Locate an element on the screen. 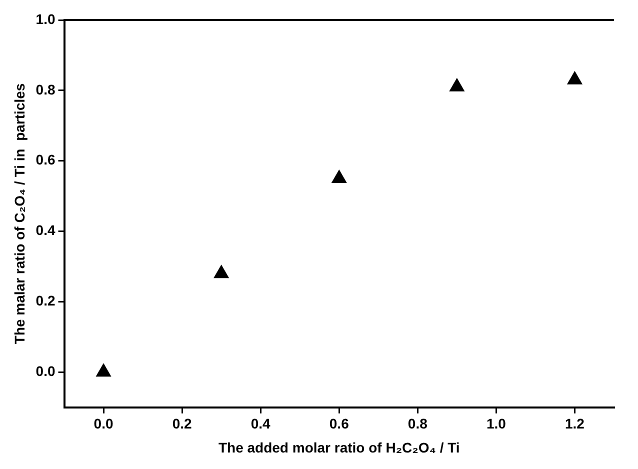 This screenshot has height=469, width=638. y-tick-label: 0.4 is located at coordinates (46, 230).